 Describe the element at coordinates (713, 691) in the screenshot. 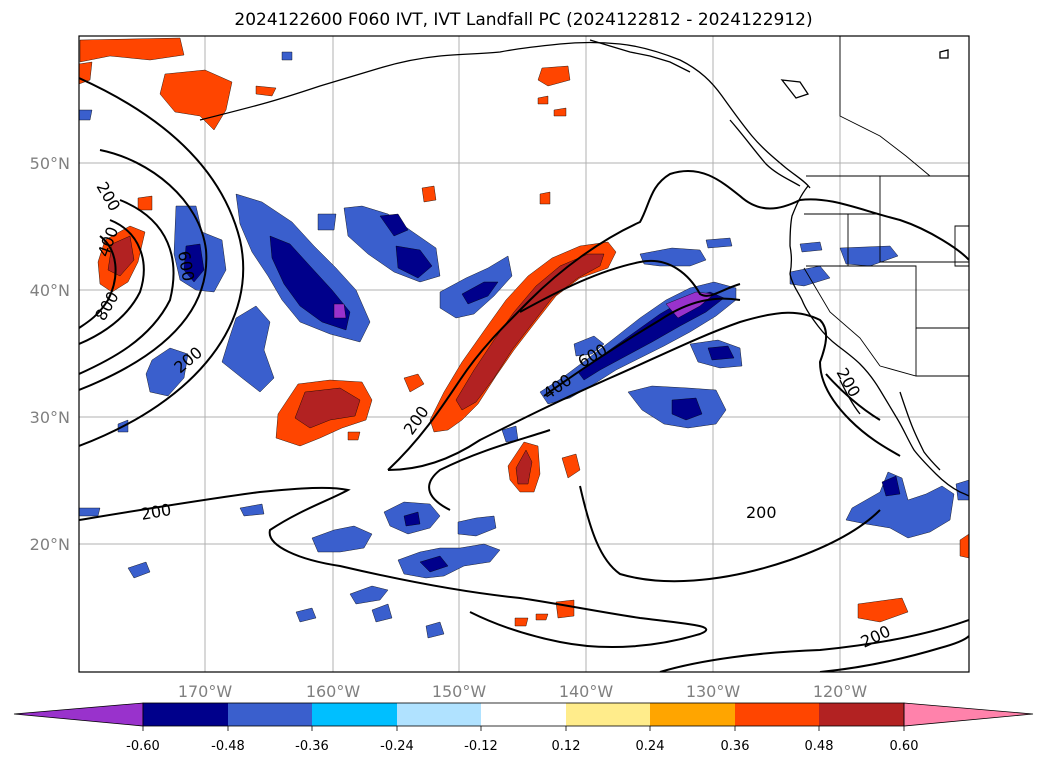

I see `lon-label-130w: 130°W` at that location.